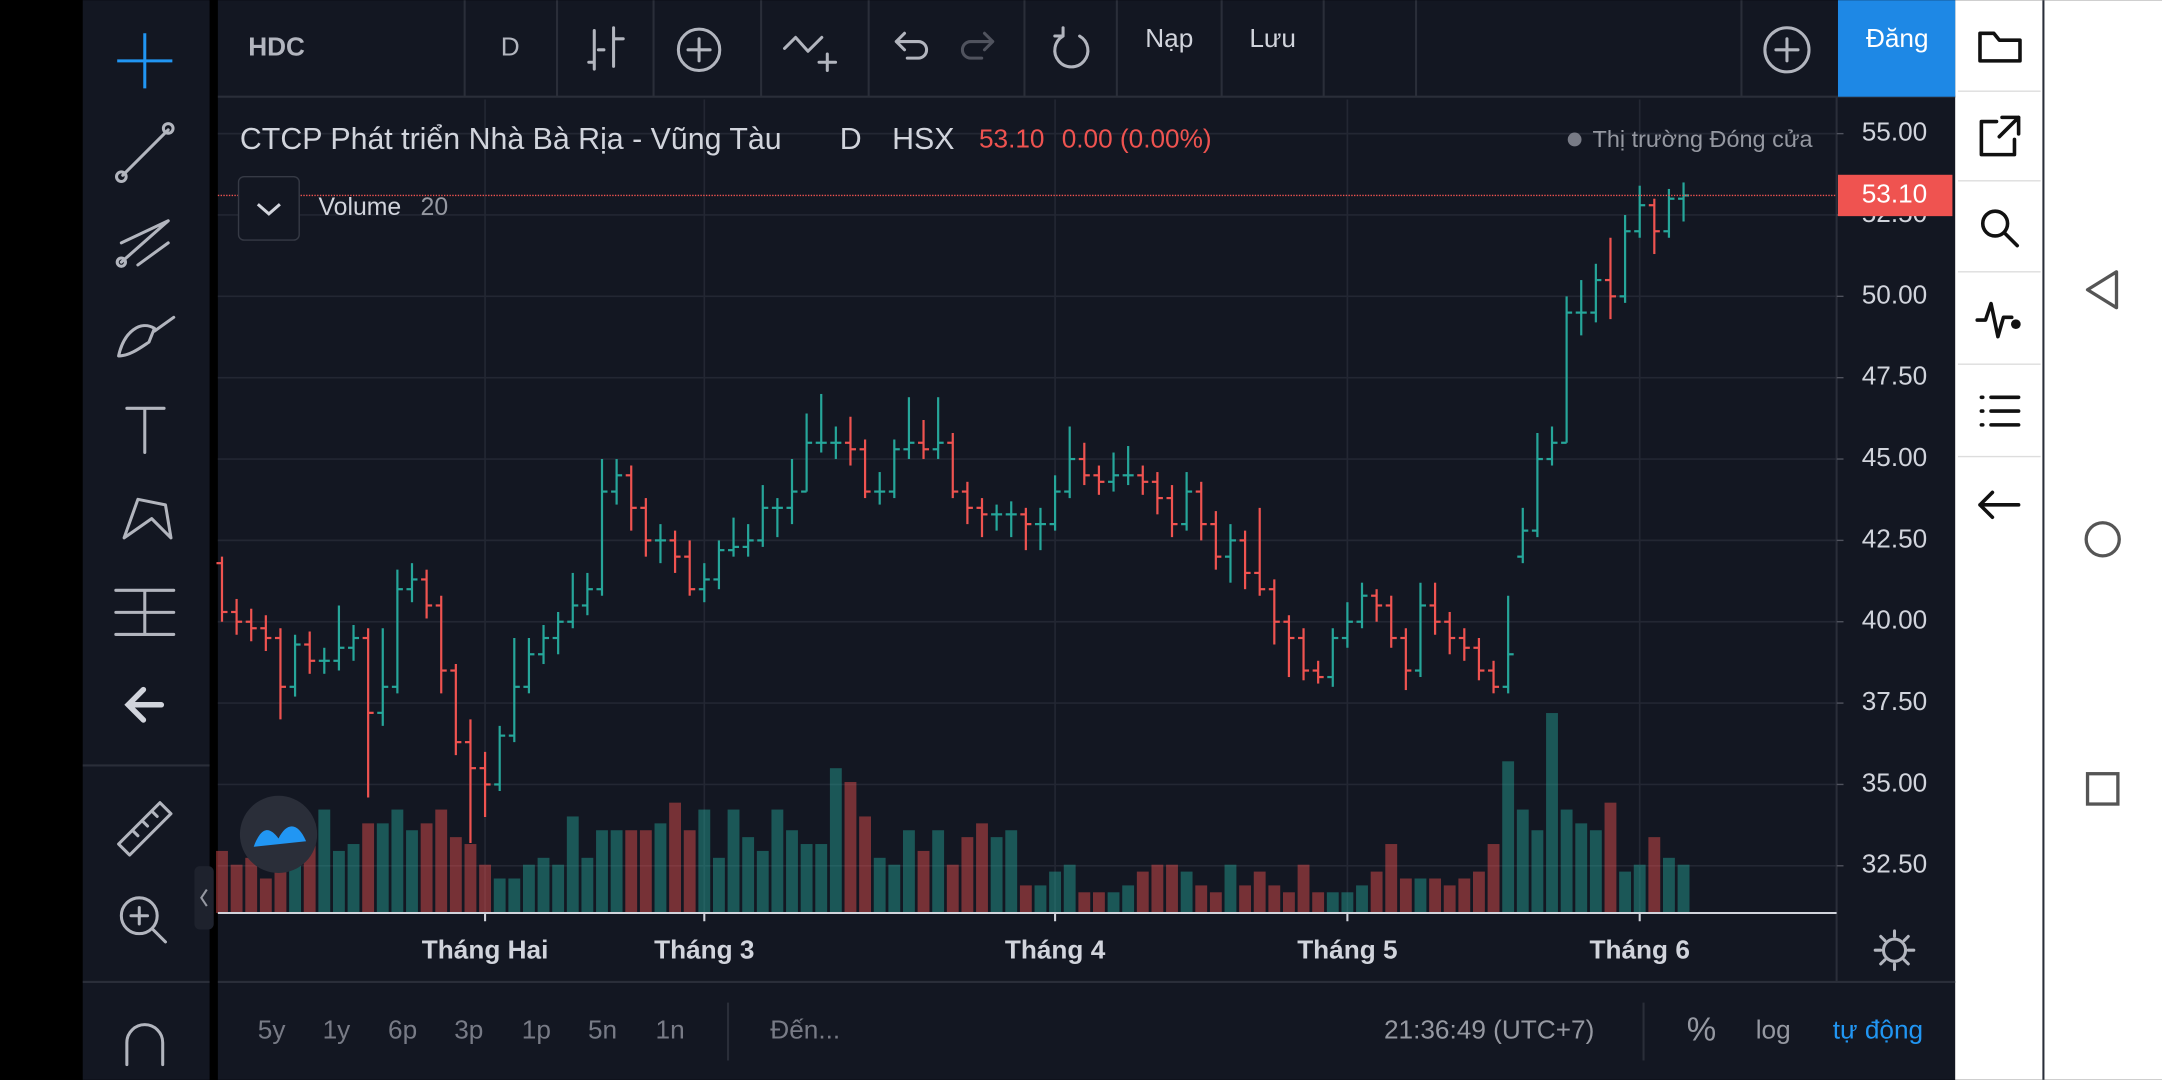  Describe the element at coordinates (268, 208) in the screenshot. I see `legend-toggle` at that location.